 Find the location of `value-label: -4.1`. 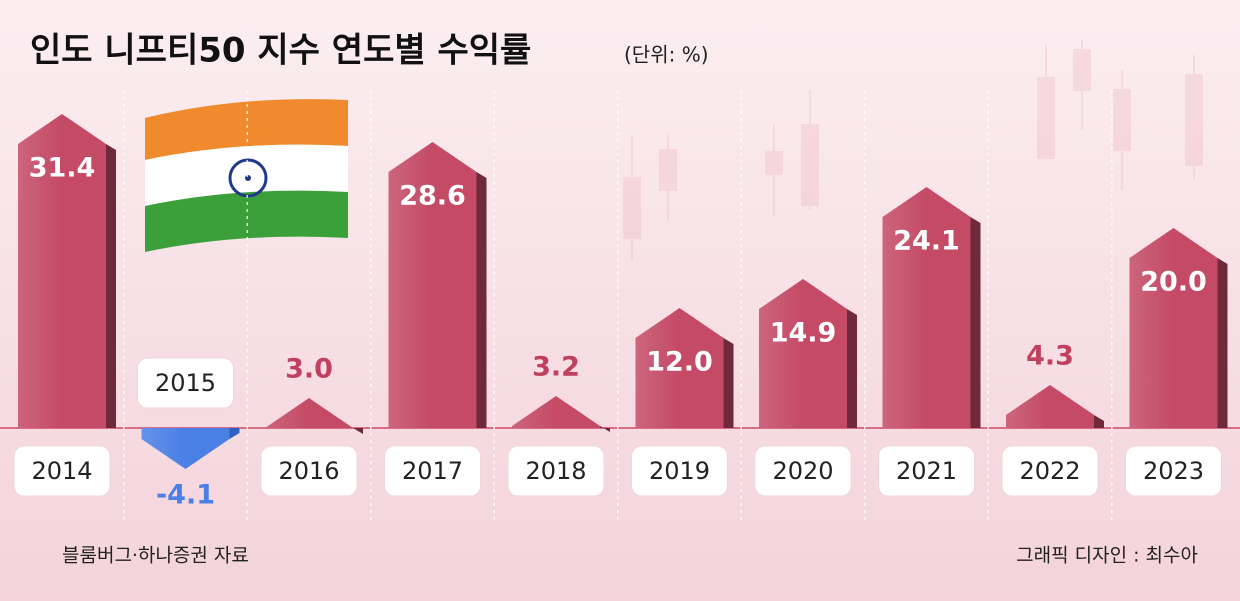

value-label: -4.1 is located at coordinates (185, 495).